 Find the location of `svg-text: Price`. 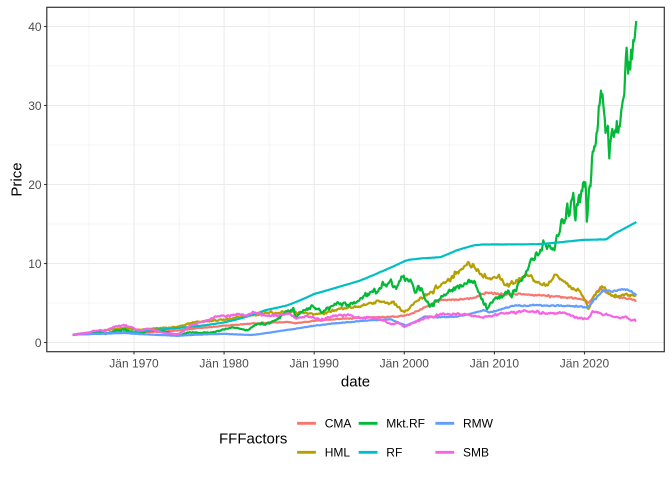

svg-text: Price is located at coordinates (17, 179).